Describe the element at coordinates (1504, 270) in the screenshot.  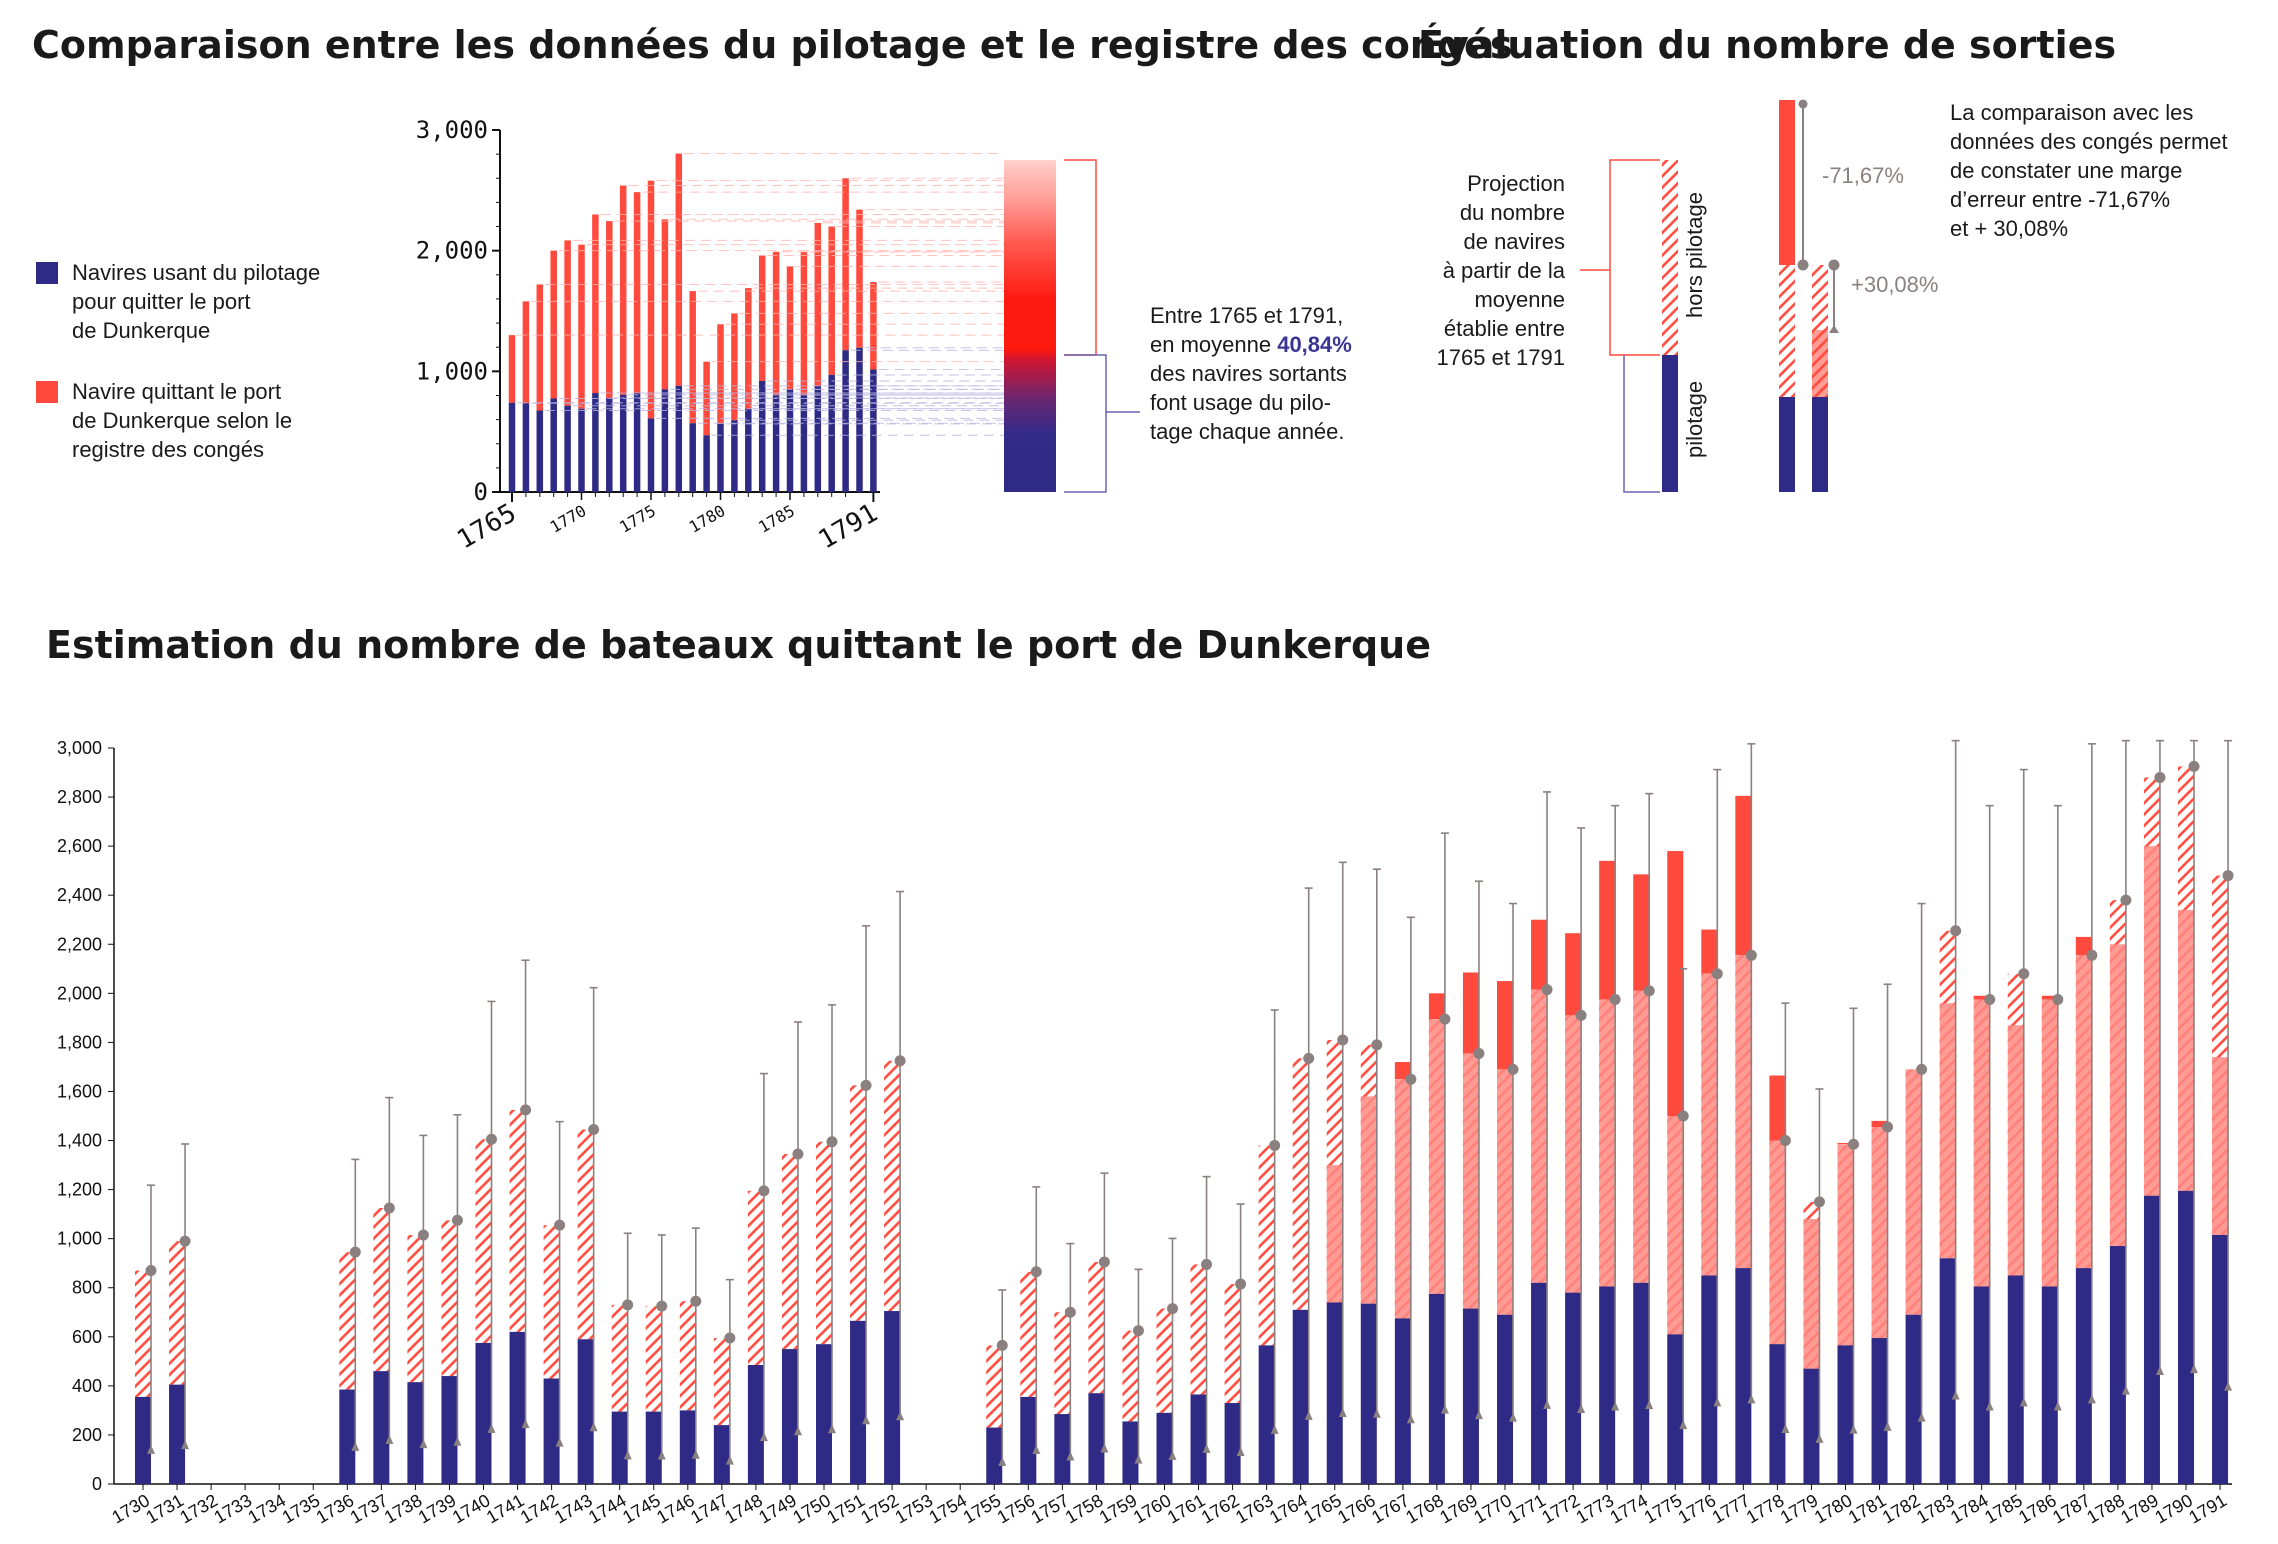
I see `projection-text-4: à partir de la` at that location.